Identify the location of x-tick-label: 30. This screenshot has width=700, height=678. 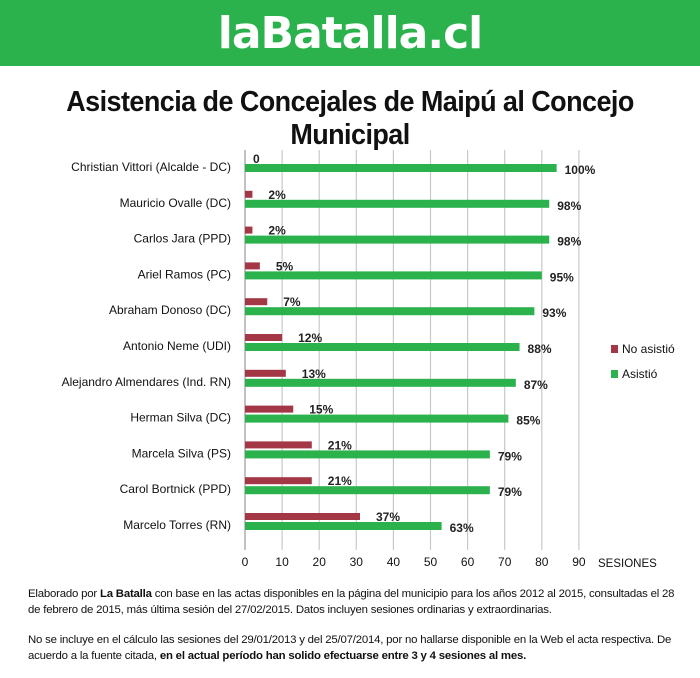
(357, 562).